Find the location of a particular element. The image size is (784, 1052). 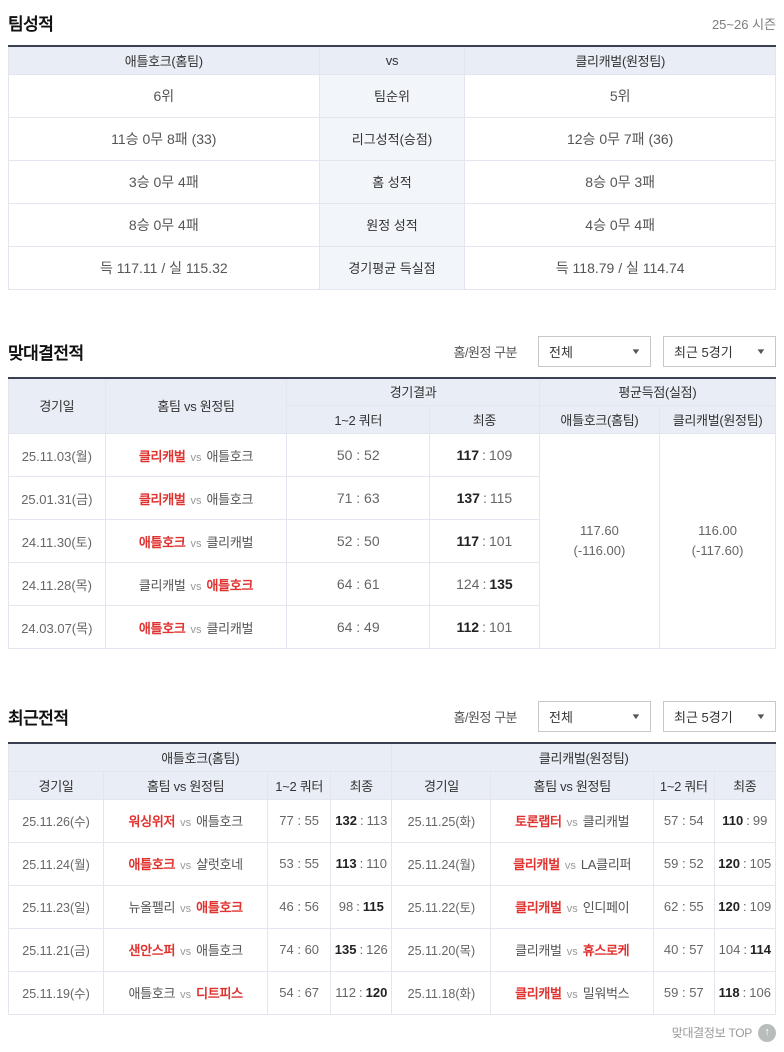

match-teams: 토론랩터 vs 클리캐벌 is located at coordinates (572, 820).